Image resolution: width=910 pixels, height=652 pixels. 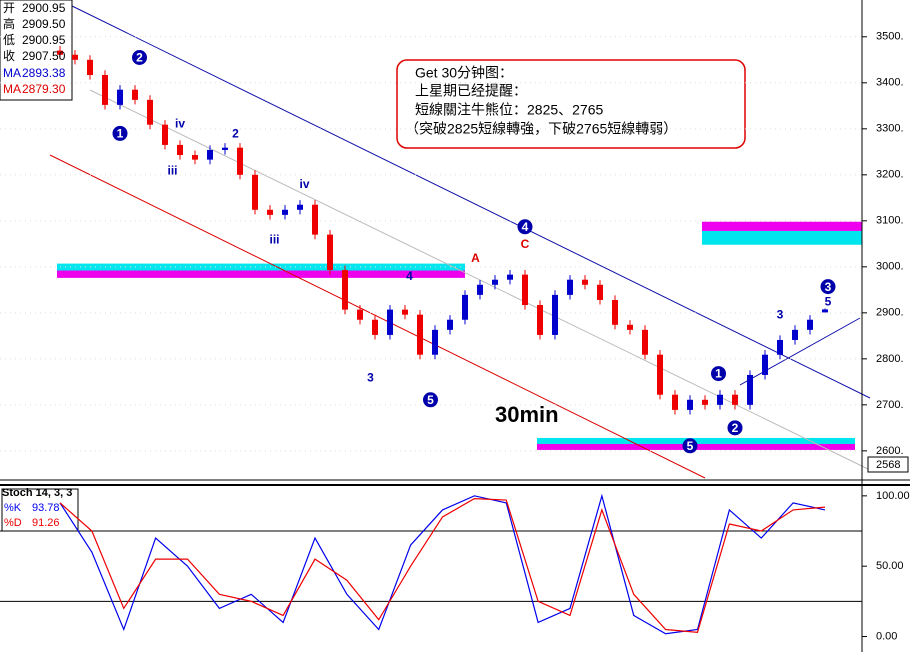 I want to click on y-tick-label: 3200., so click(x=890, y=175).